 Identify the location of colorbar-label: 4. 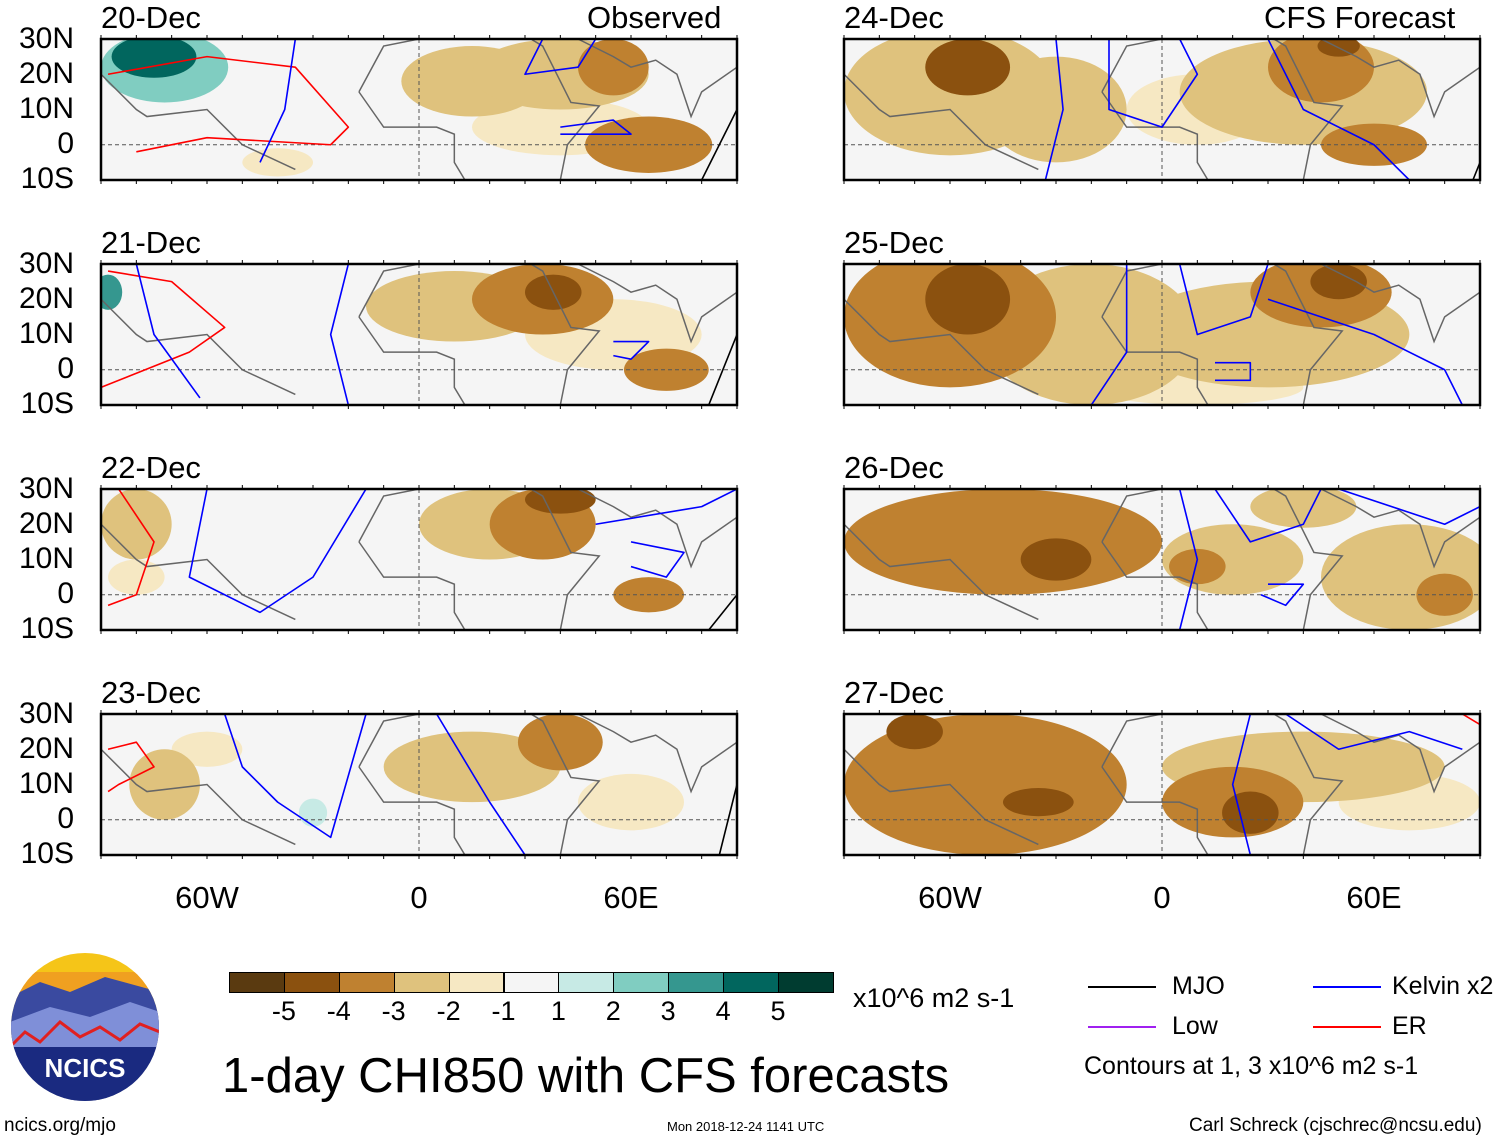
(723, 1011).